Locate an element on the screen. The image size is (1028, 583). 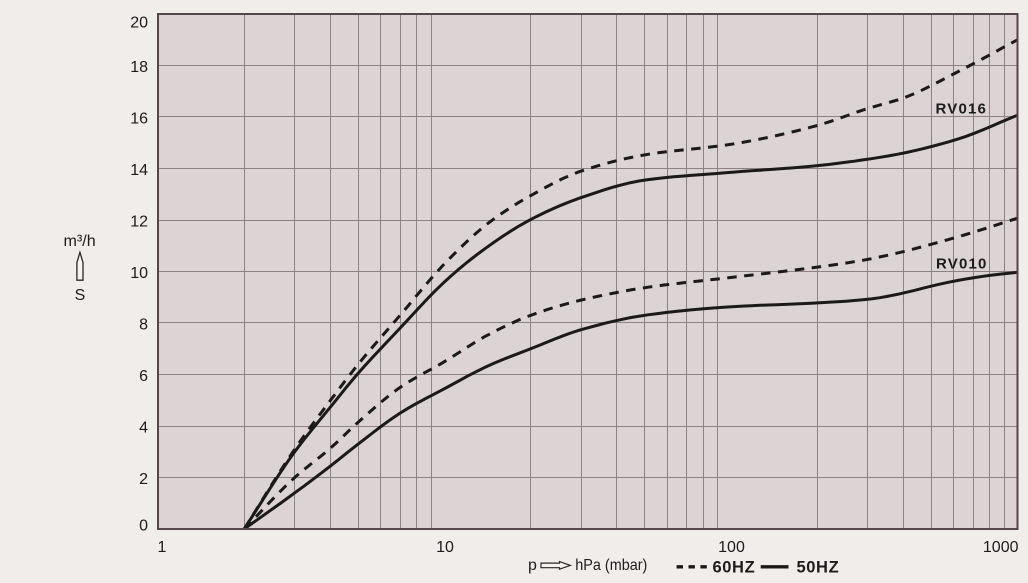
svg-text: p is located at coordinates (532, 565).